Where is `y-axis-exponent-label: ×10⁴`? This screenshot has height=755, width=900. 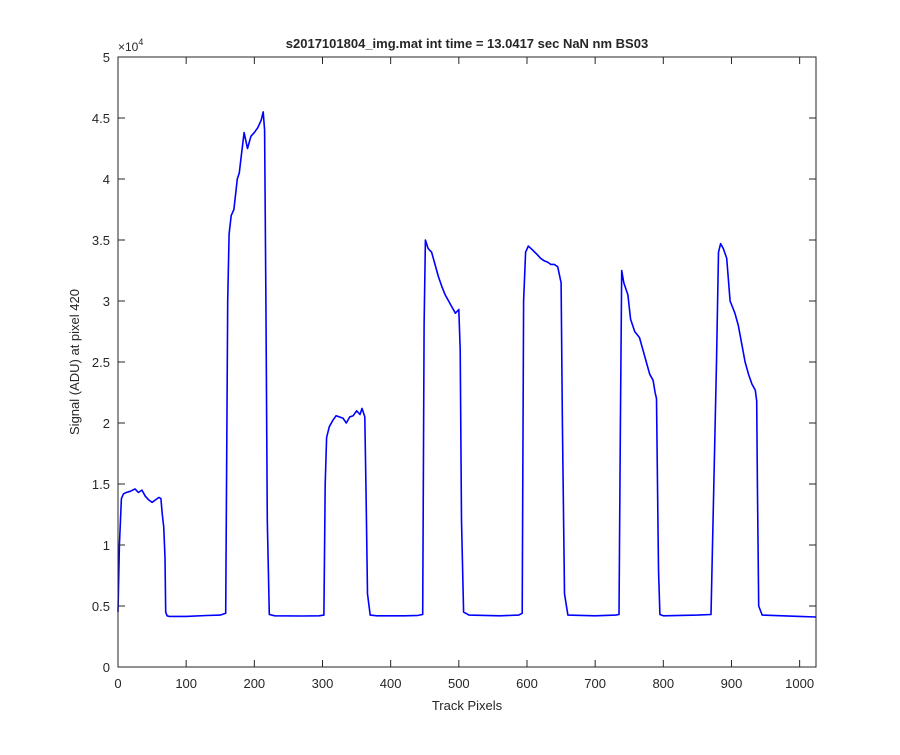 y-axis-exponent-label: ×10⁴ is located at coordinates (130, 45).